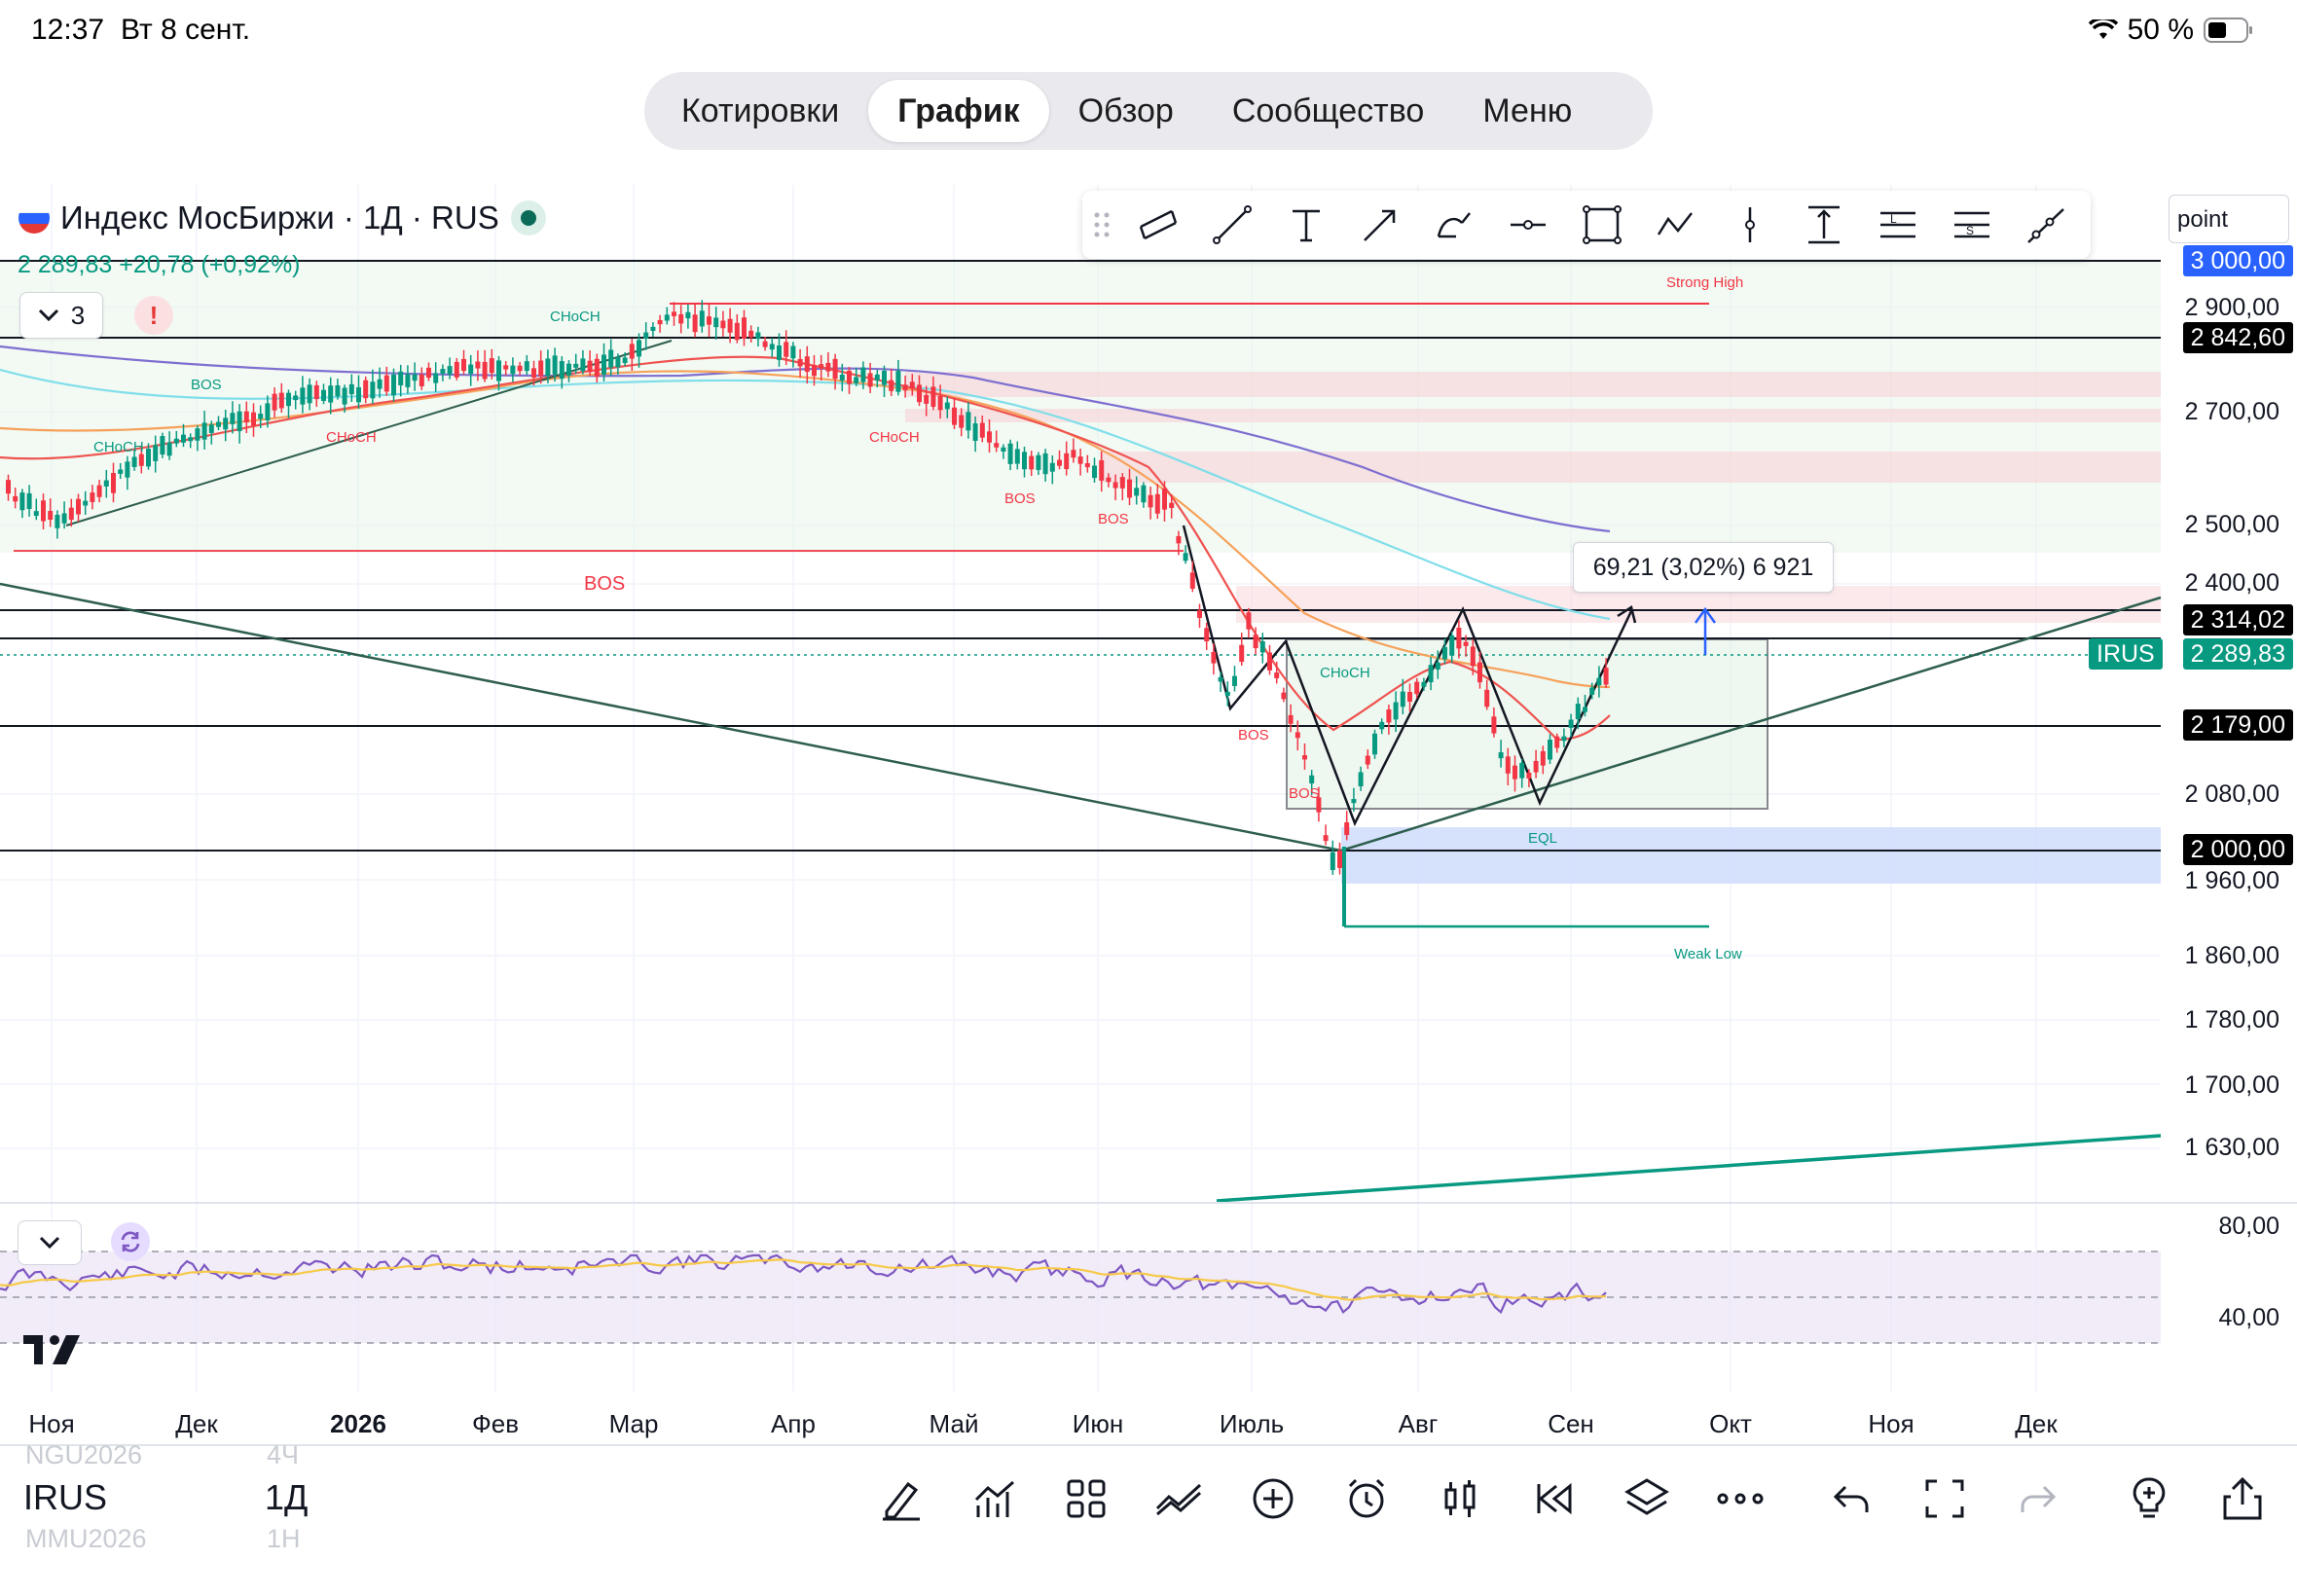  Describe the element at coordinates (2232, 412) in the screenshot. I see `price-tick-2700: 2 700,00` at that location.